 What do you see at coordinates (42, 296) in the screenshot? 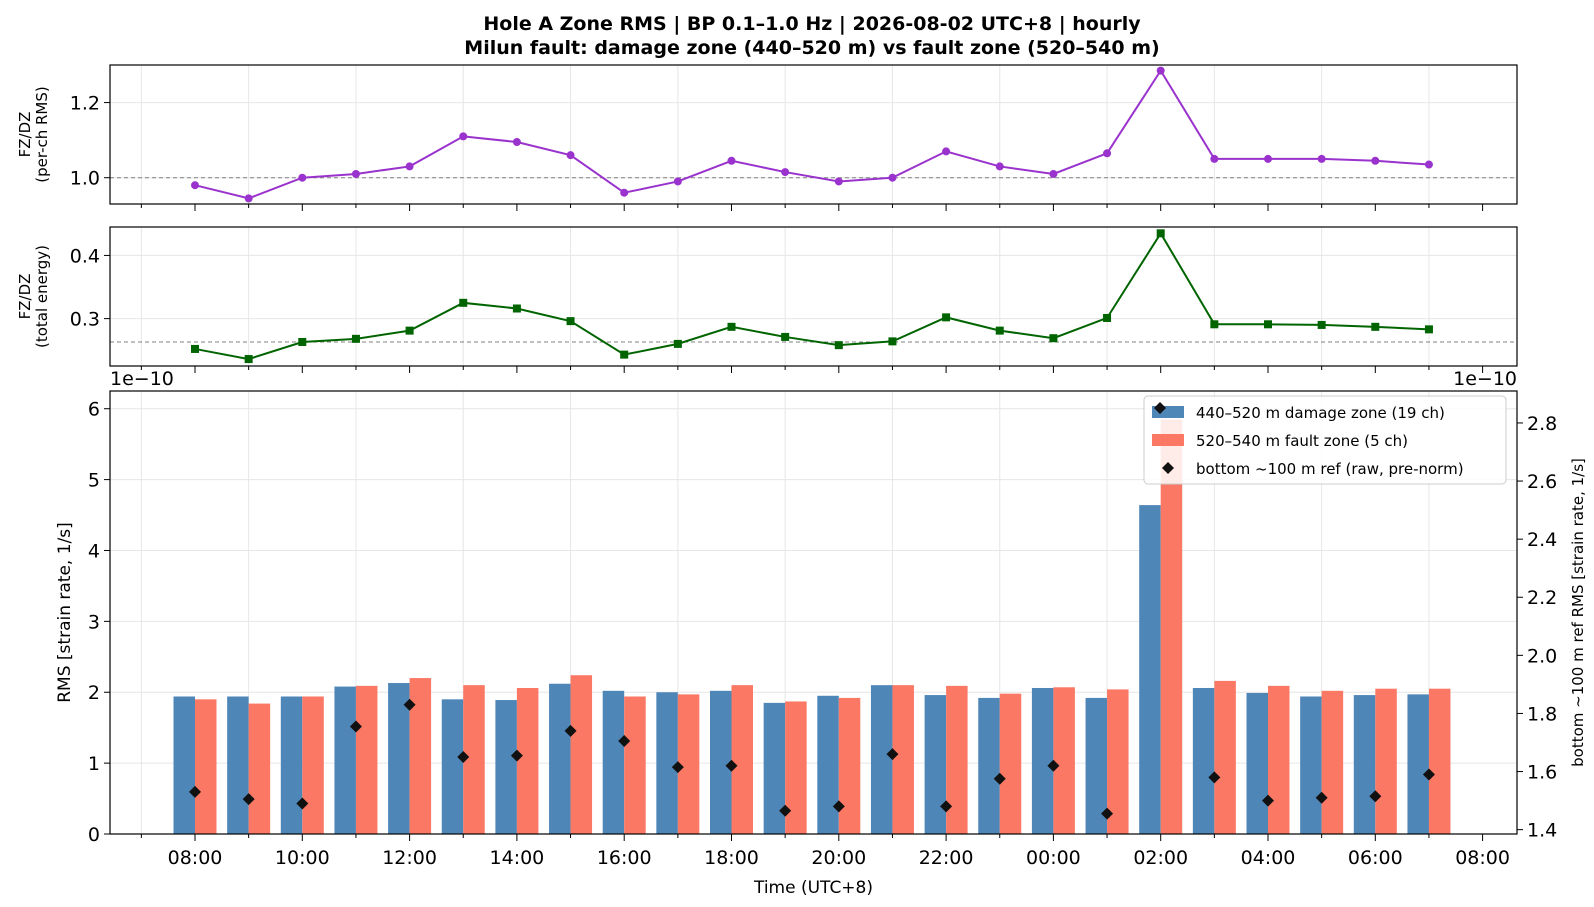
I see `y-axis-label-line: (total energy)` at bounding box center [42, 296].